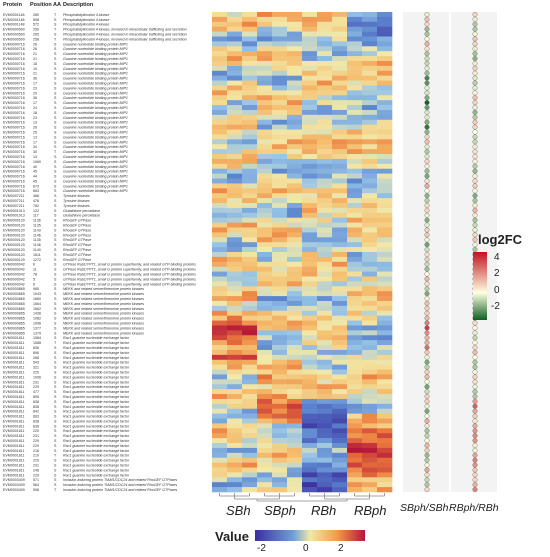 This screenshot has width=550, height=557. Describe the element at coordinates (36, 348) in the screenshot. I see `row-position: 836` at that location.